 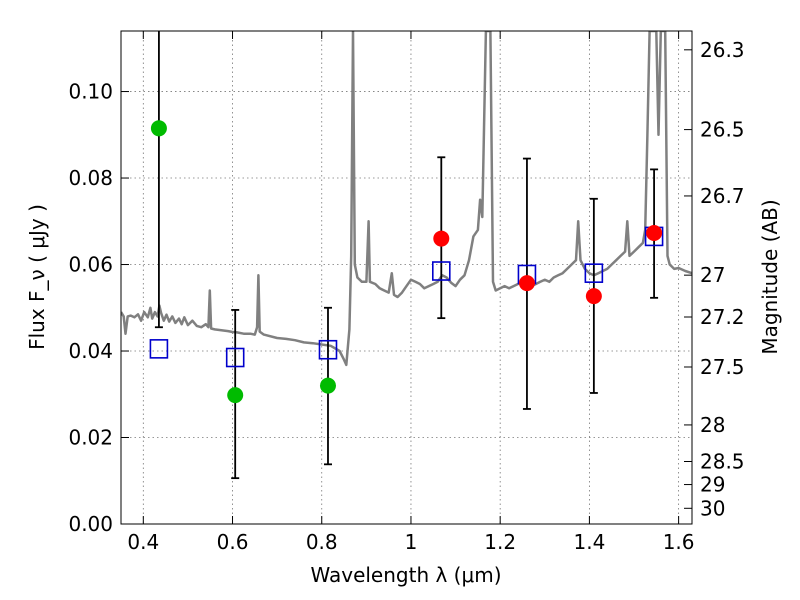 I want to click on y-tick-label: 0.00, so click(x=90, y=524).